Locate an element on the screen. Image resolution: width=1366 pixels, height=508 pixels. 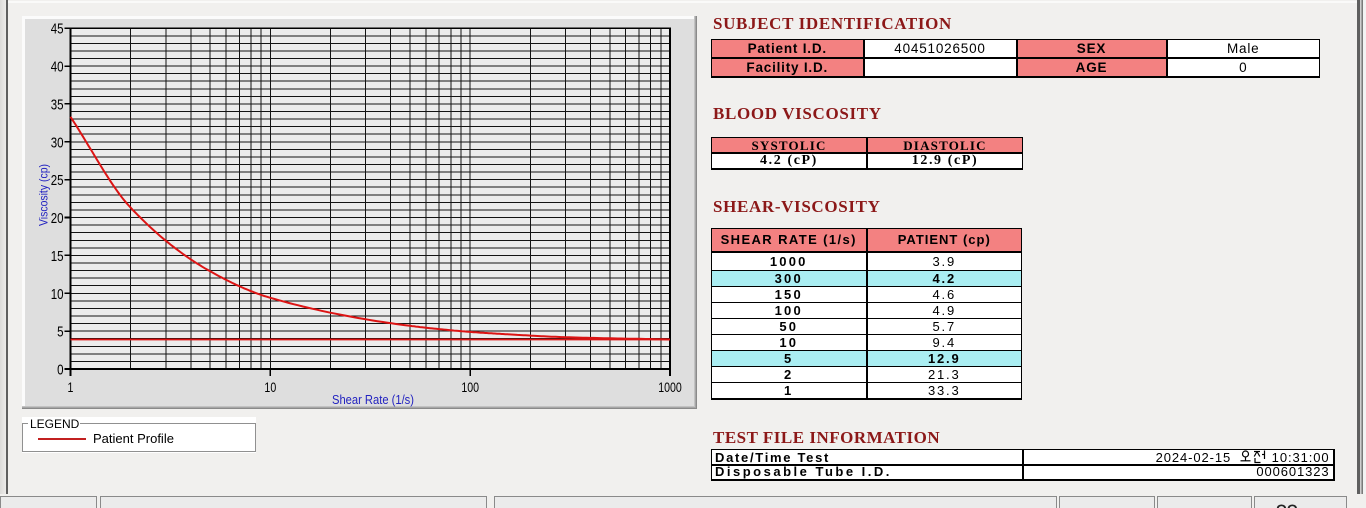
svg-text: 0 is located at coordinates (60, 370).